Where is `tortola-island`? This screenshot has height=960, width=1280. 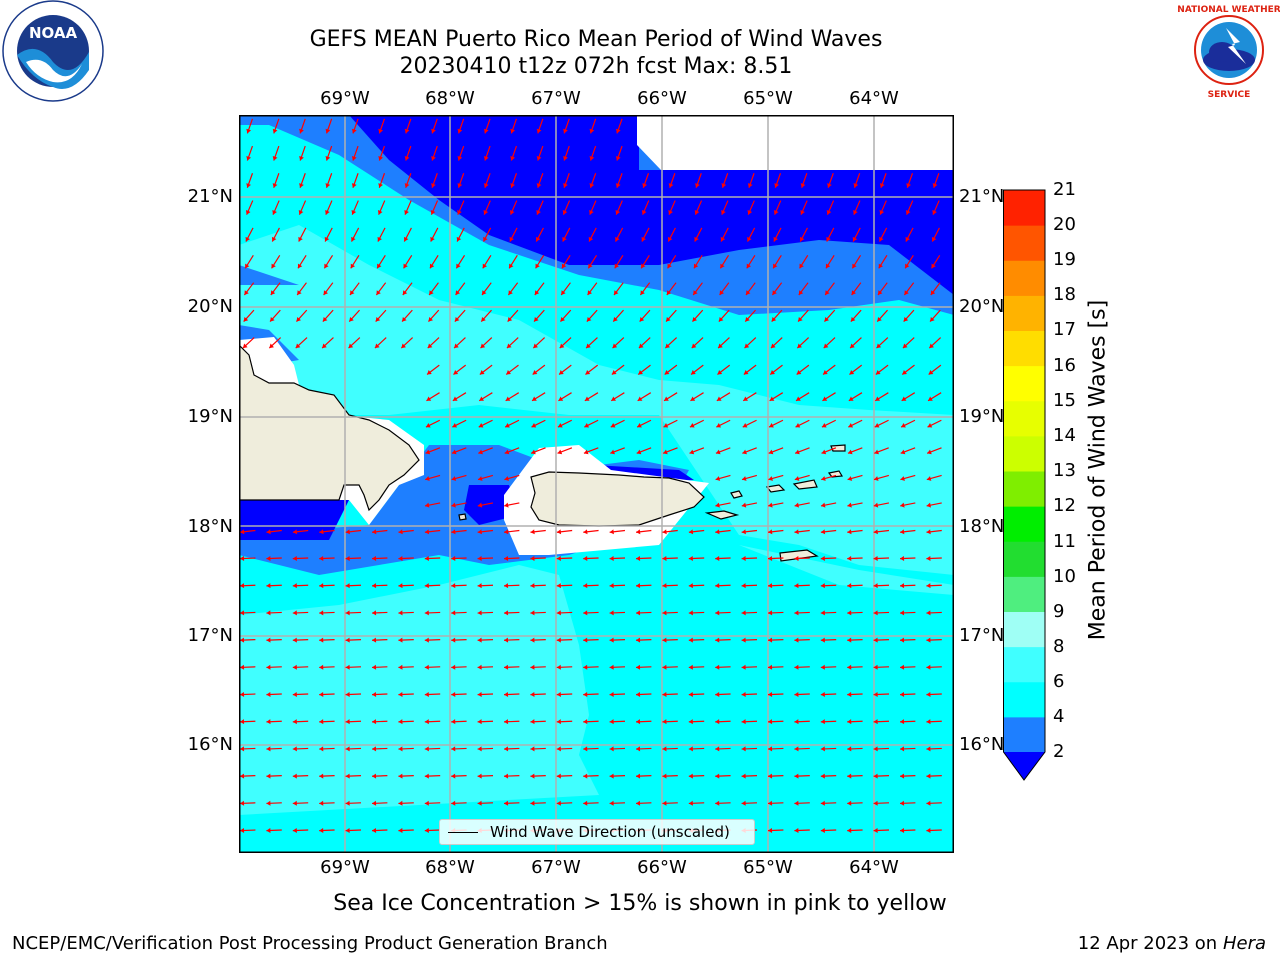
tortola-island is located at coordinates (805, 484).